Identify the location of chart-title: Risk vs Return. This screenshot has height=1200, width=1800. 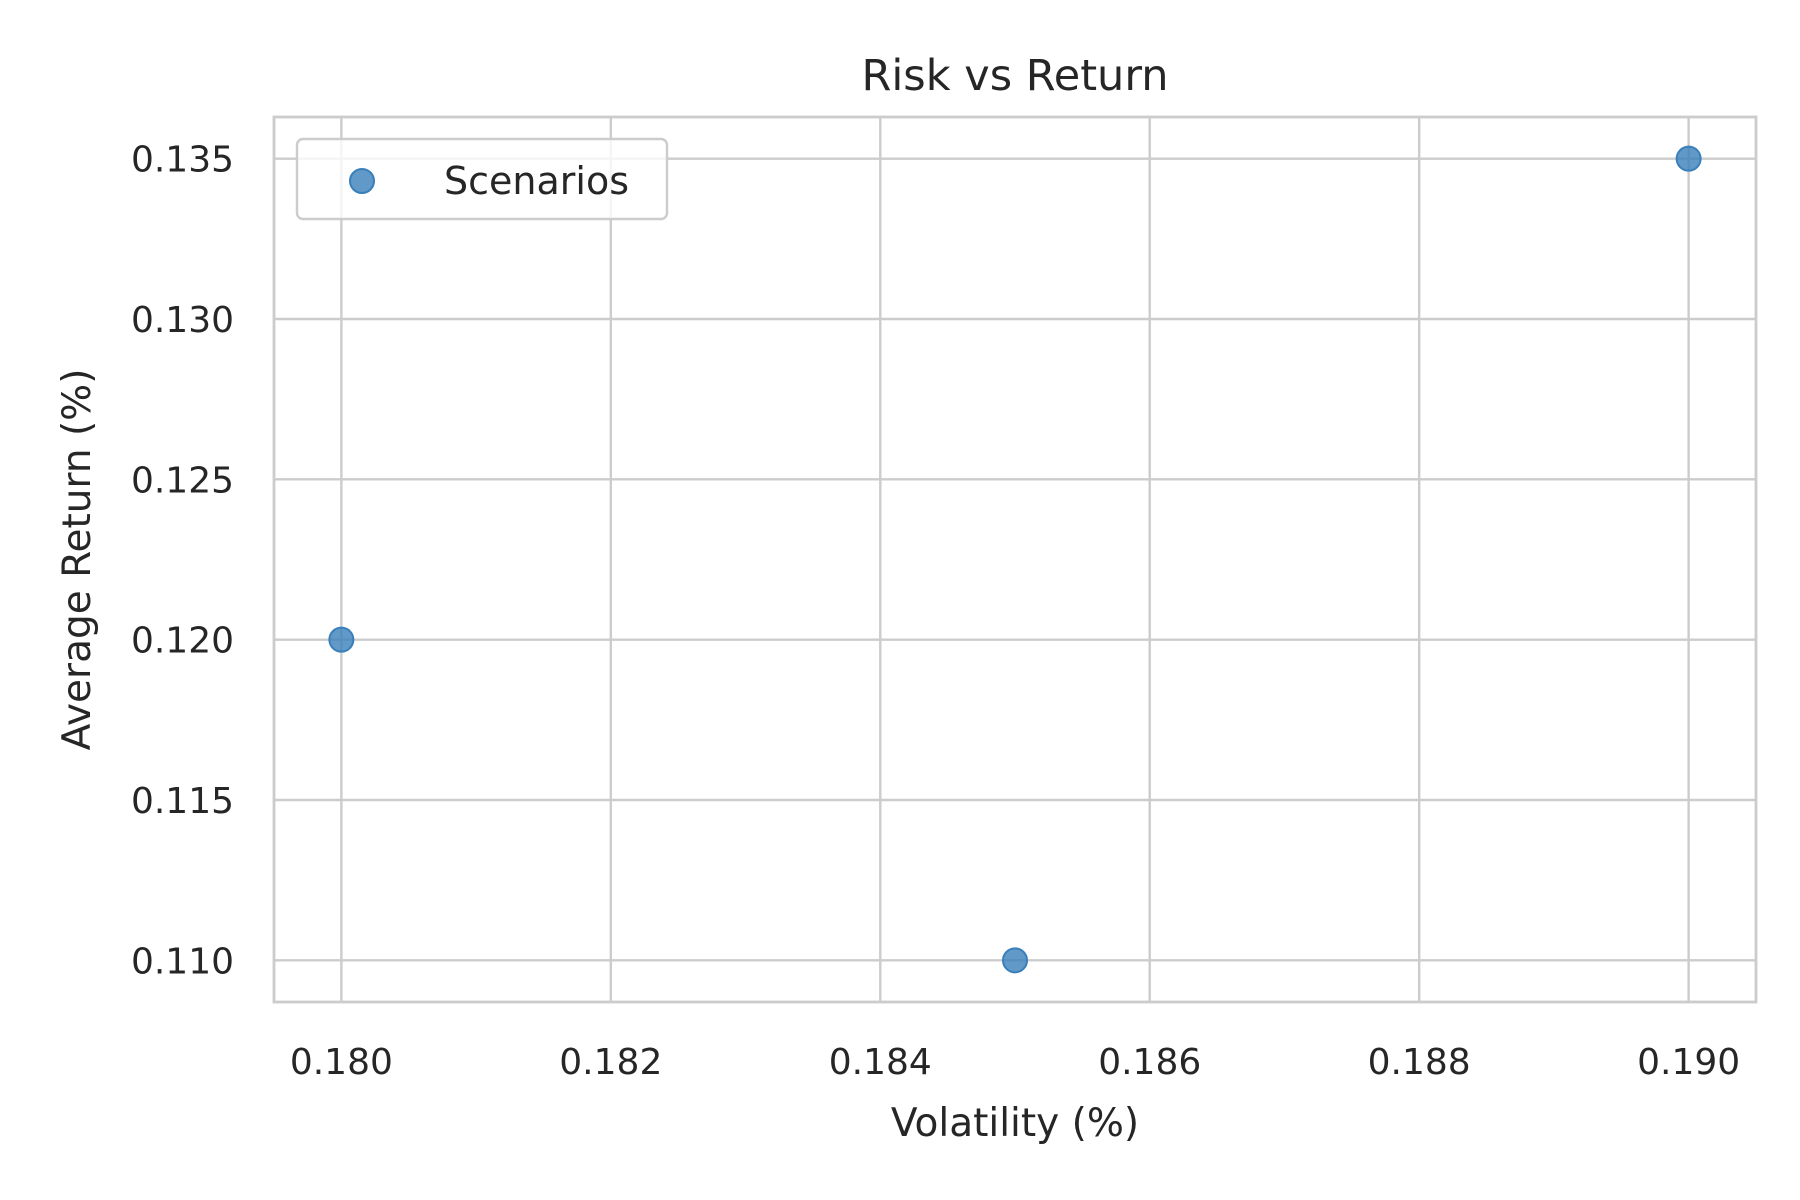
(1014, 76).